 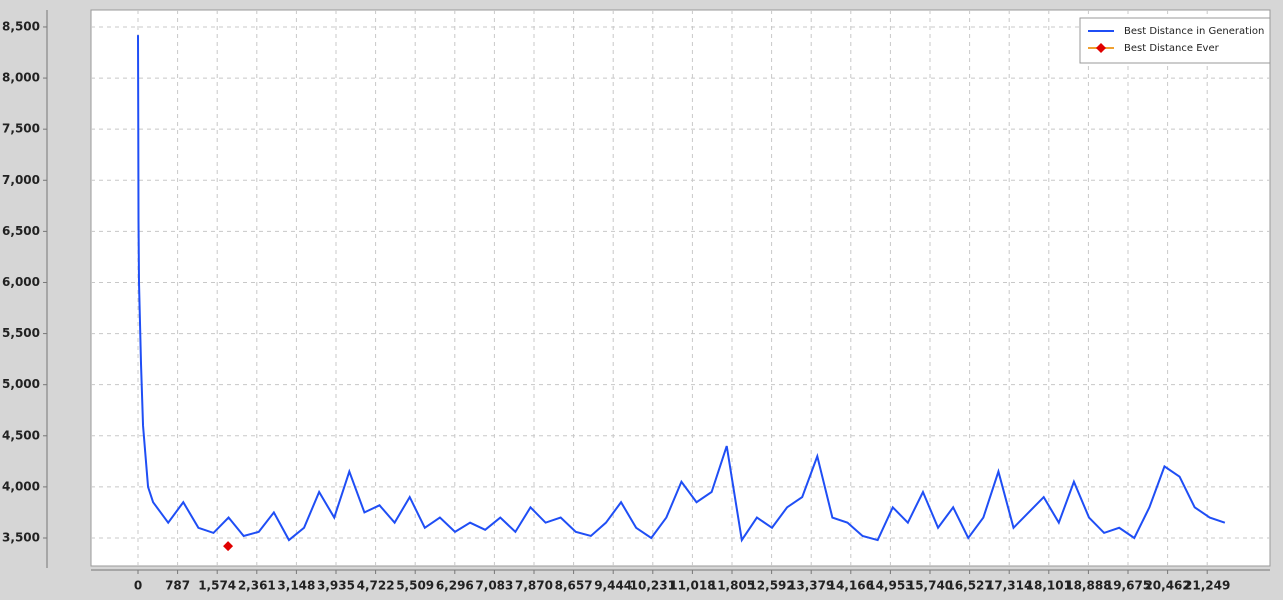 I want to click on x-tick-label: 17,314, so click(x=1009, y=586).